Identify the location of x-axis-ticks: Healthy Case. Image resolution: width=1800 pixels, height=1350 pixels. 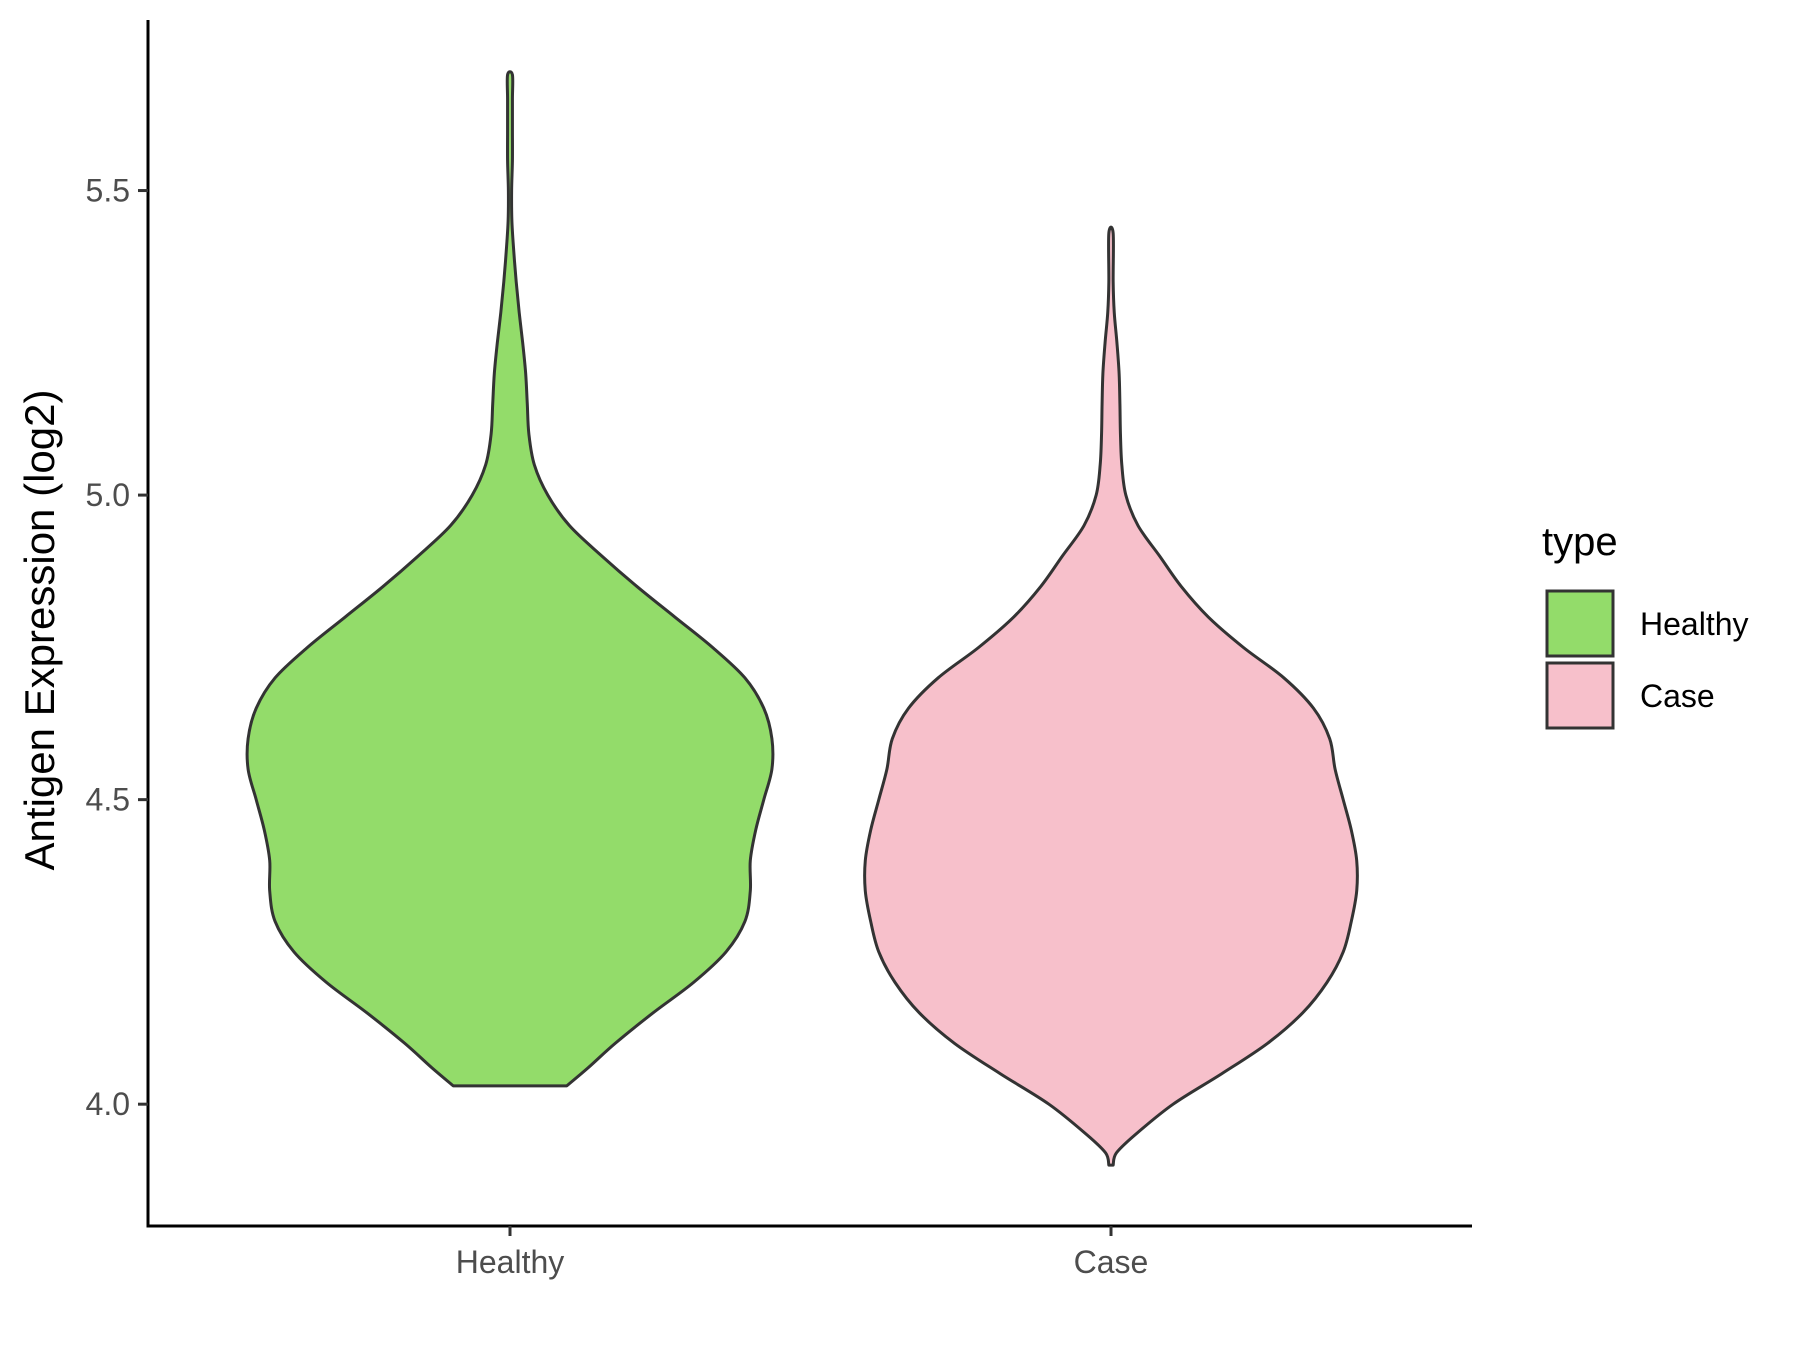
(802, 1253).